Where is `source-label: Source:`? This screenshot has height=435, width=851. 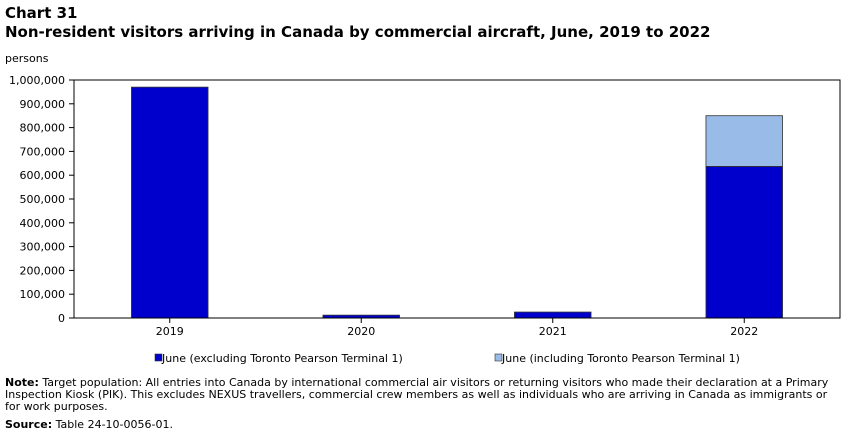
source-label: Source: is located at coordinates (29, 424).